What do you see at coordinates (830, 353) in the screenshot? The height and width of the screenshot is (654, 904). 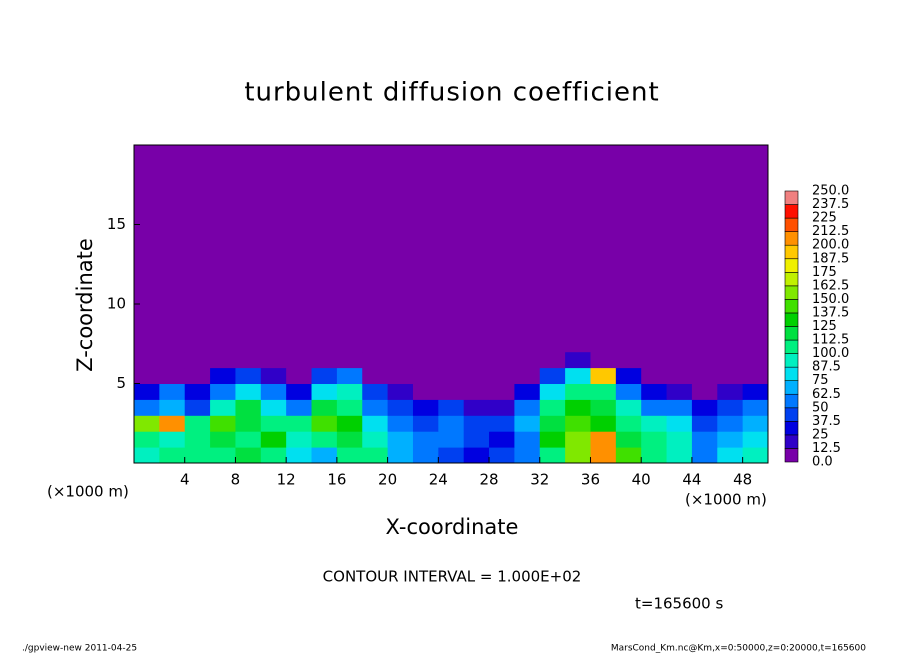 I see `colorbar-label: 100.0` at bounding box center [830, 353].